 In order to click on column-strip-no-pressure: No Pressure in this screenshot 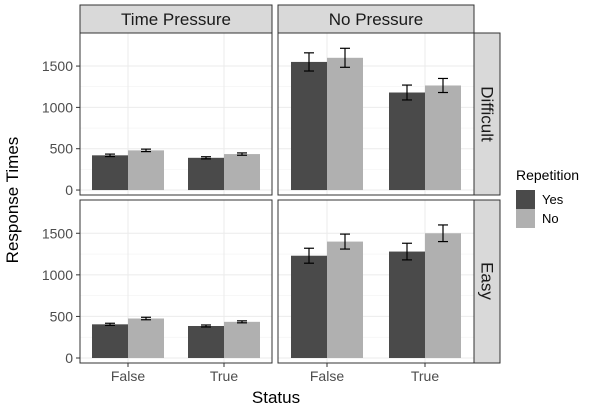, I will do `click(376, 19)`.